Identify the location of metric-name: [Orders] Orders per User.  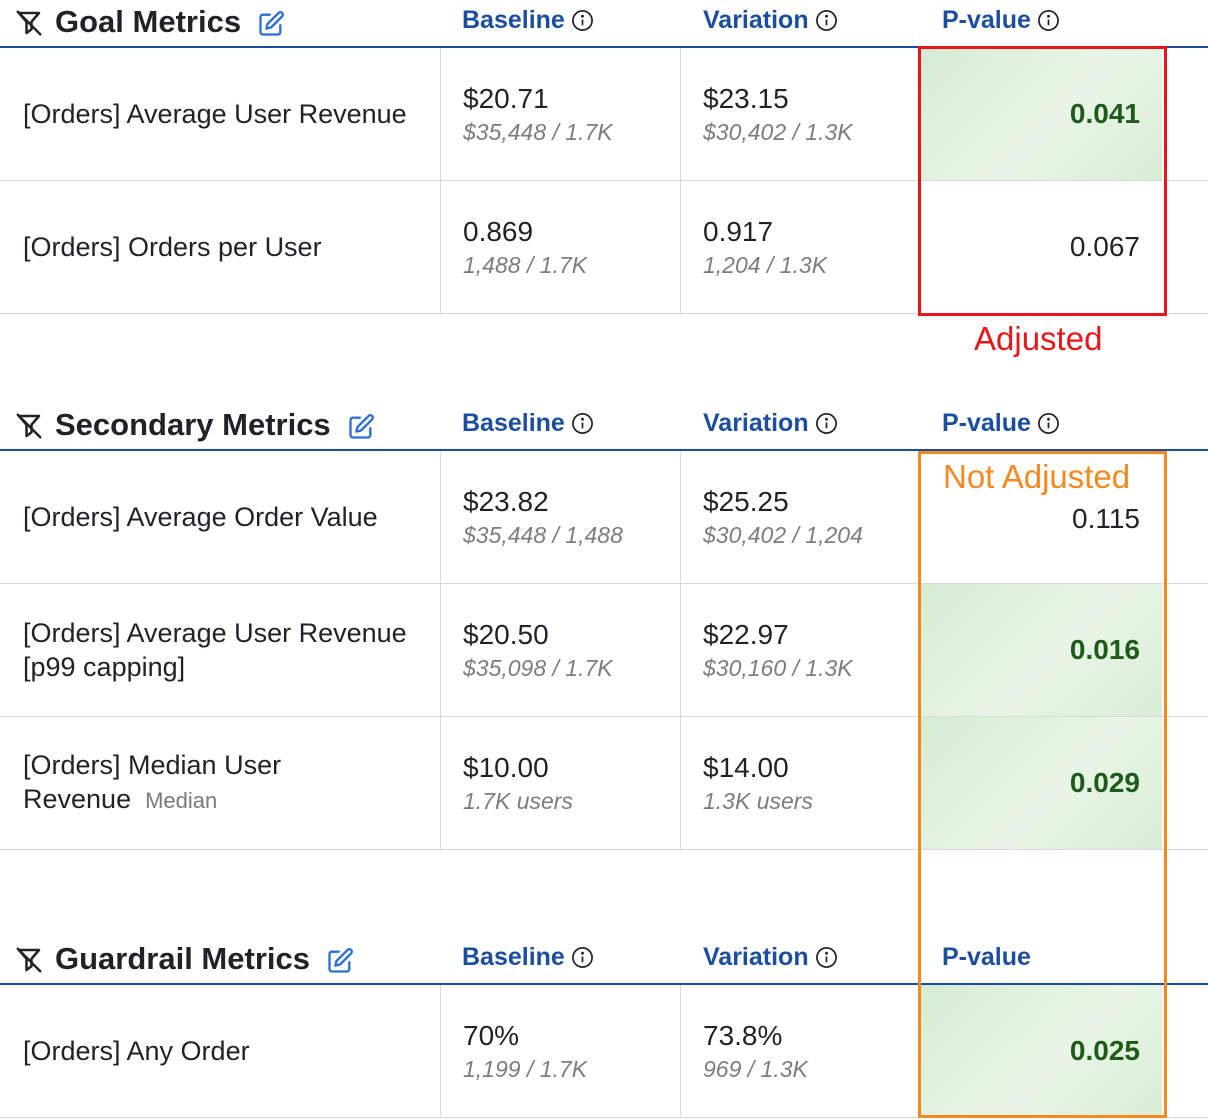
(172, 247).